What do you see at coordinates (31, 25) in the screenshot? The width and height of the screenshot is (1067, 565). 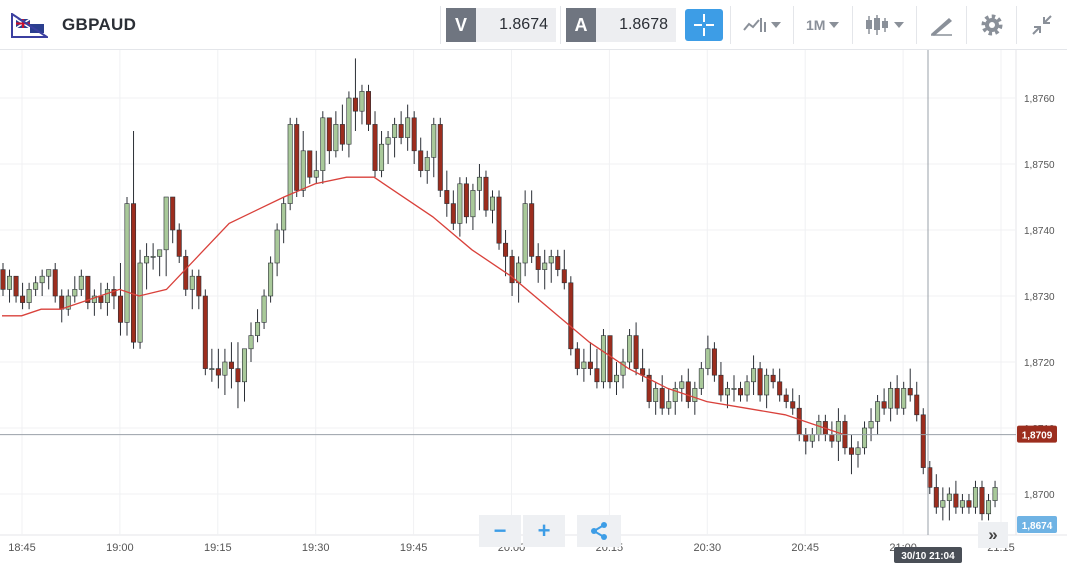 I see `flag-gb-au-icon` at bounding box center [31, 25].